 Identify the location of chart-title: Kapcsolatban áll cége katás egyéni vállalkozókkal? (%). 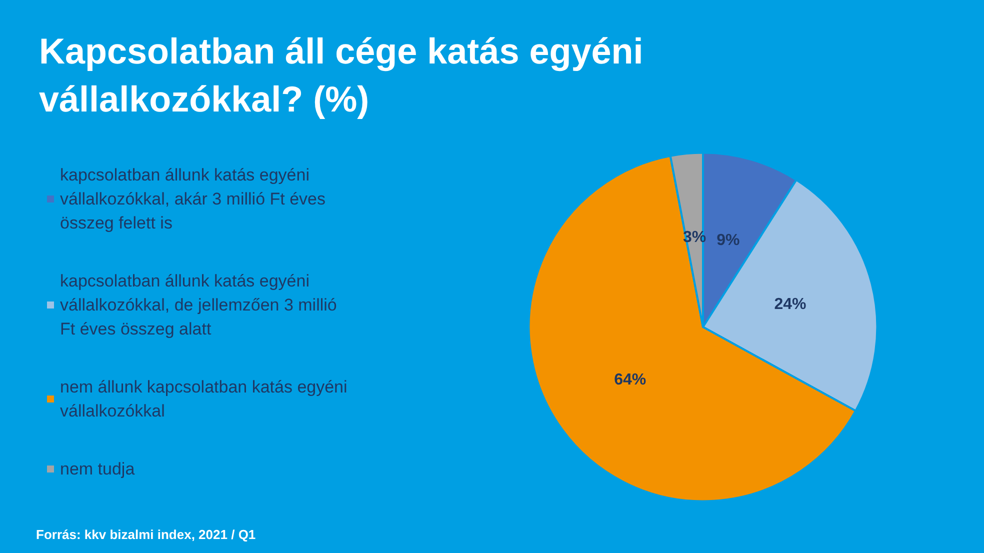
(346, 75).